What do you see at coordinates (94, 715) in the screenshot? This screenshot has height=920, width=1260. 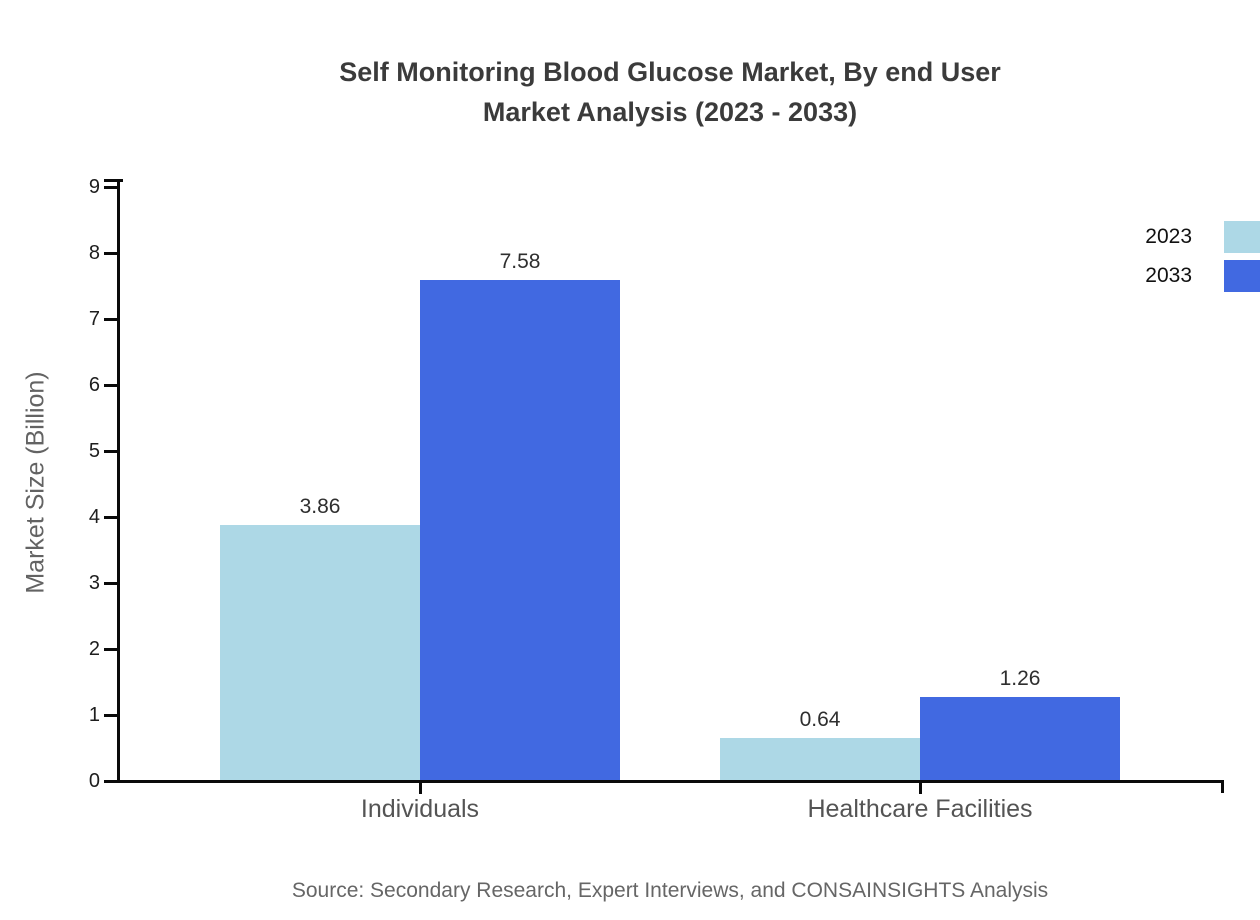 I see `y-tick-label: 1` at bounding box center [94, 715].